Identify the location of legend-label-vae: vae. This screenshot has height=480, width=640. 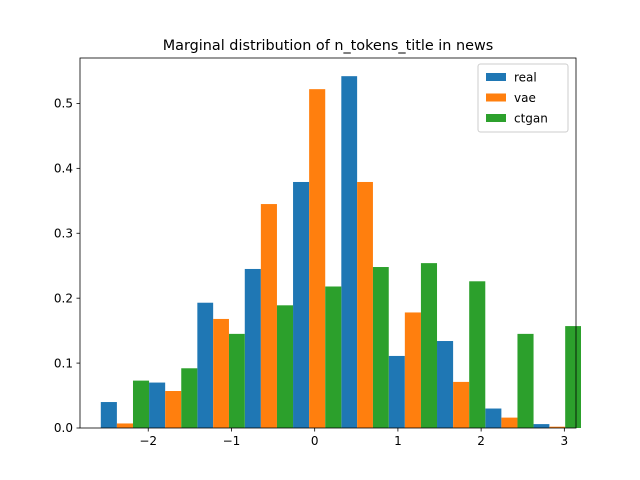
(525, 98).